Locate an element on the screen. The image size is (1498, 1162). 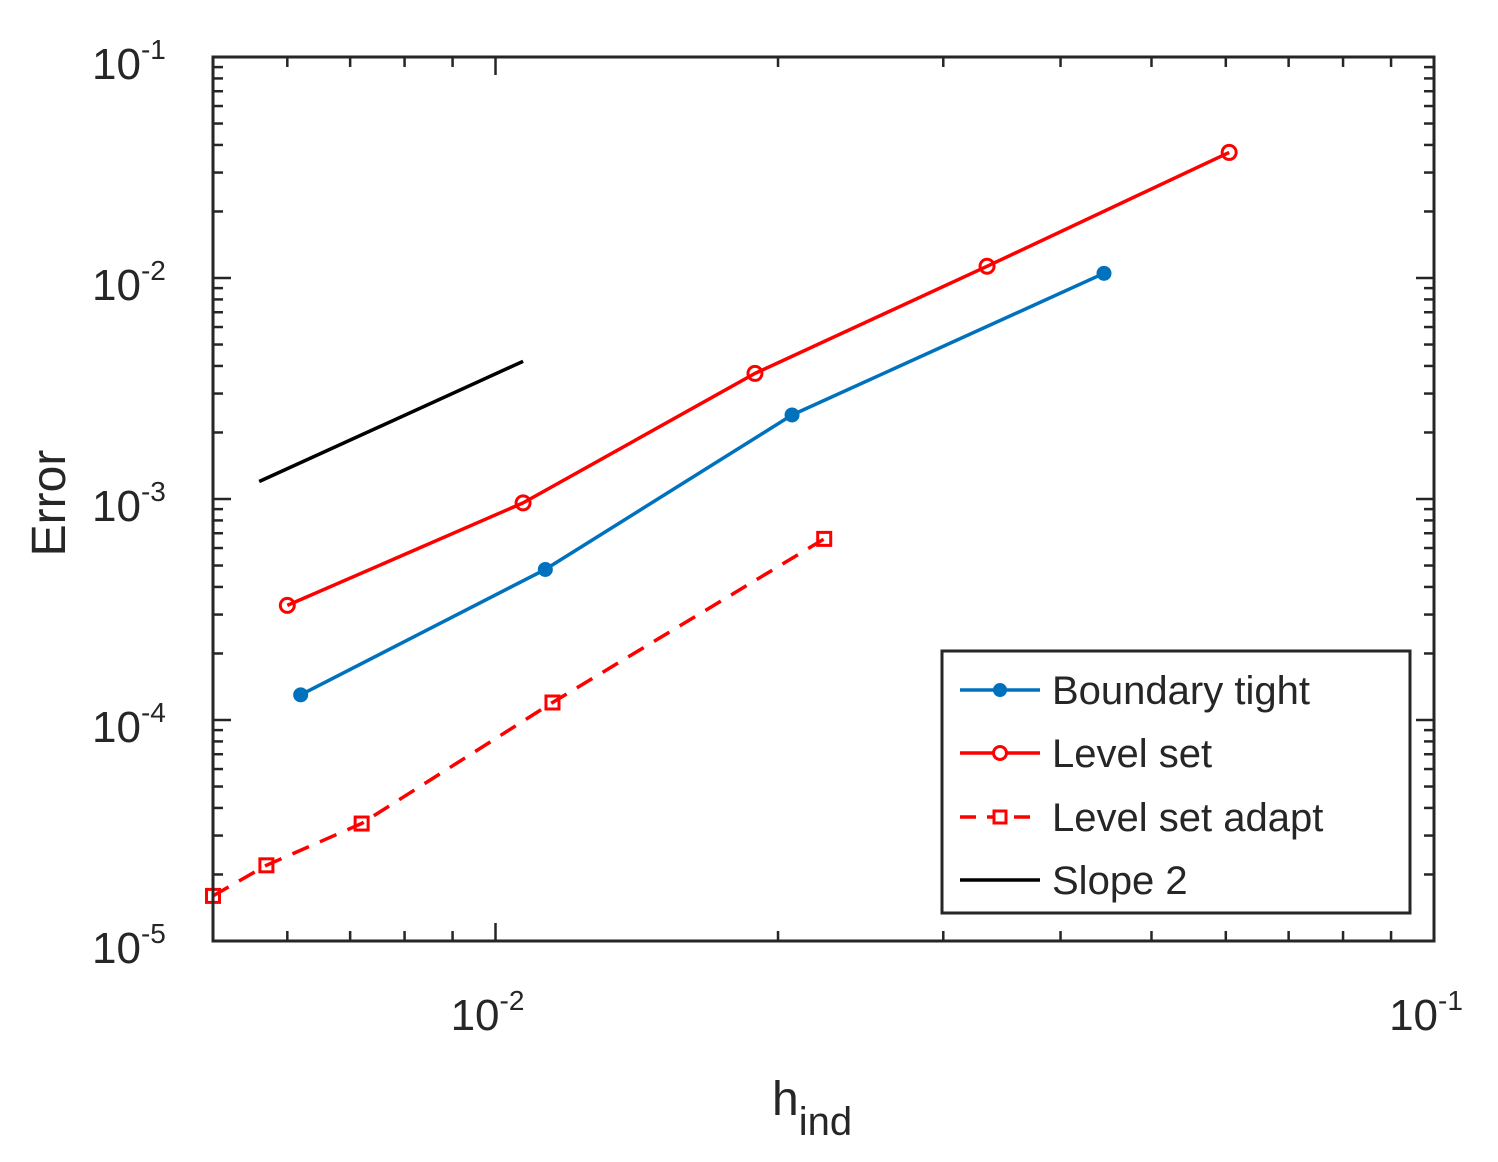
legend-label-slope-2: Slope 2 is located at coordinates (1120, 881).